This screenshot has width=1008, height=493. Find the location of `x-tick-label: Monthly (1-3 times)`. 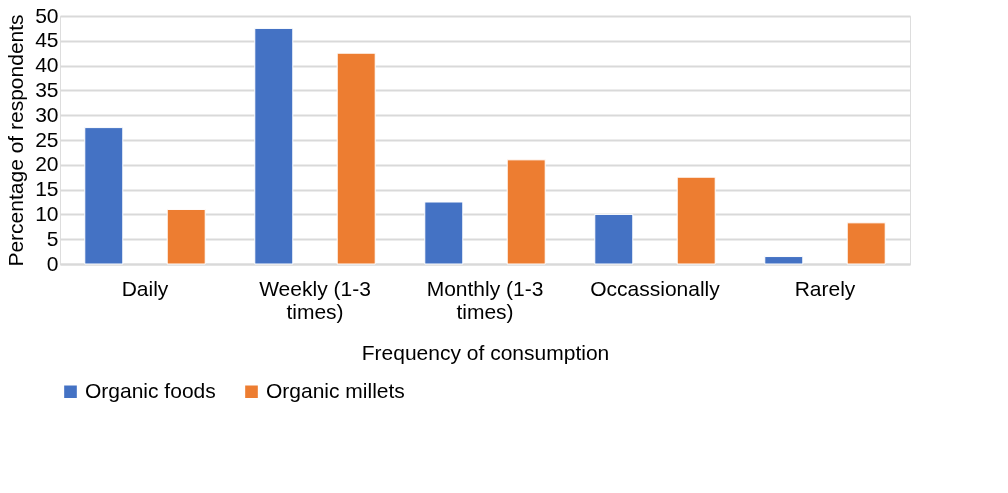

x-tick-label: Monthly (1-3 times) is located at coordinates (485, 299).